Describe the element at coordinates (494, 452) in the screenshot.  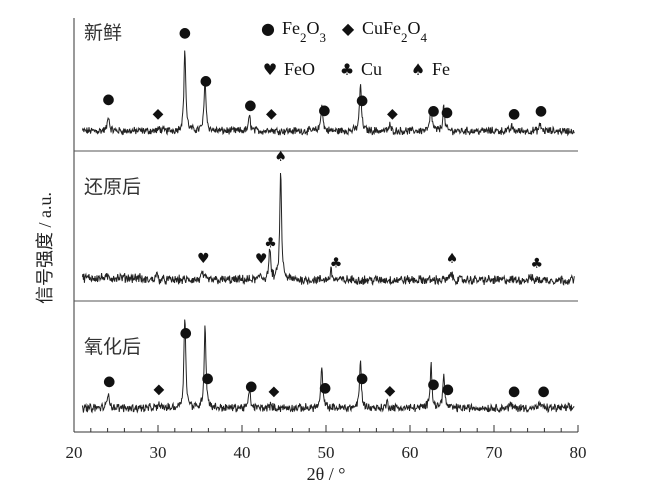
I see `x-tick-label: 70` at that location.